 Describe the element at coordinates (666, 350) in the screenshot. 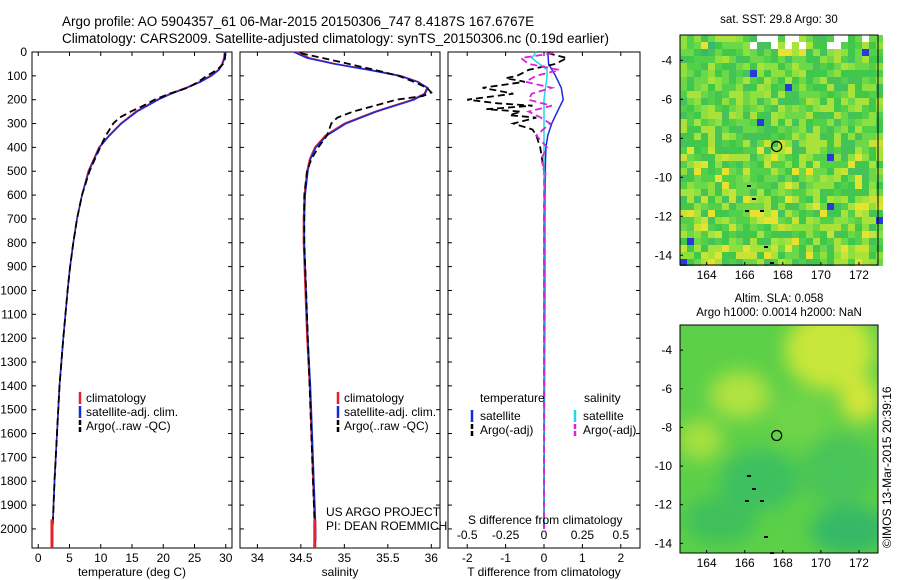

I see `y-tick-label: -4` at that location.